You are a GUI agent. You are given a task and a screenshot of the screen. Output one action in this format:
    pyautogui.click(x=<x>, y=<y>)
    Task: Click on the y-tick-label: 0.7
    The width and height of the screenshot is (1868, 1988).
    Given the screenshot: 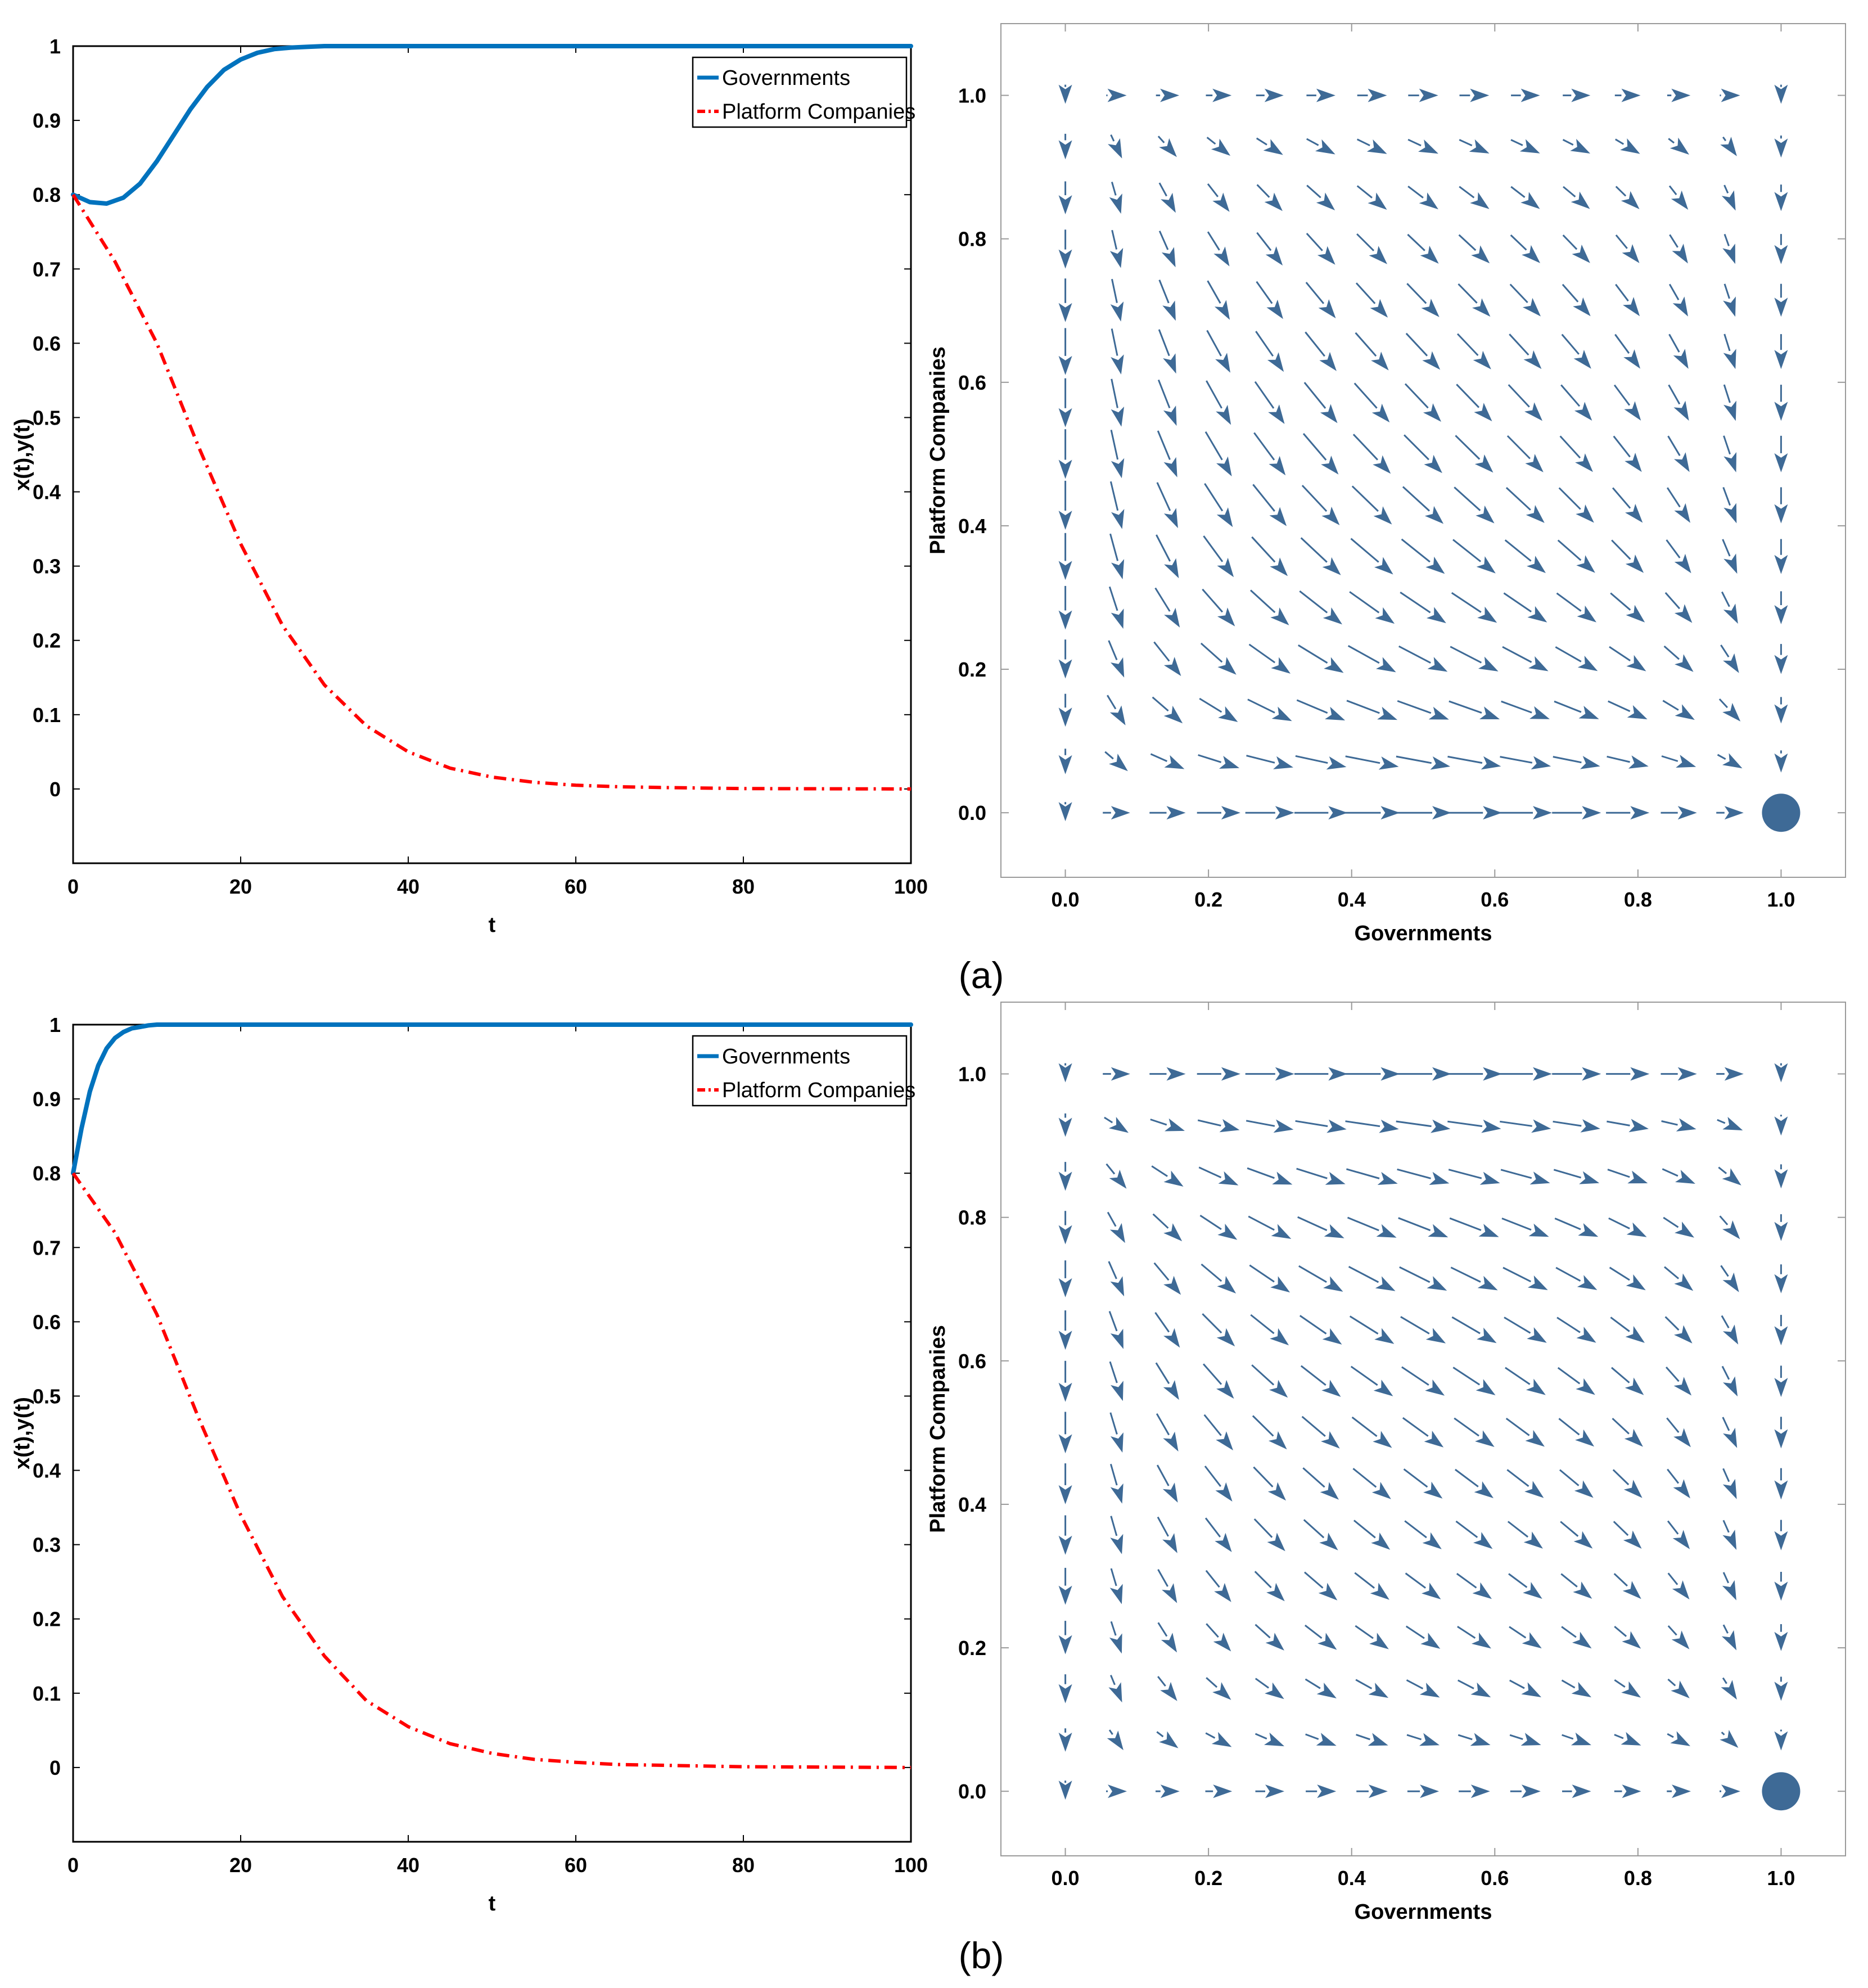 What is the action you would take?
    pyautogui.click(x=47, y=270)
    